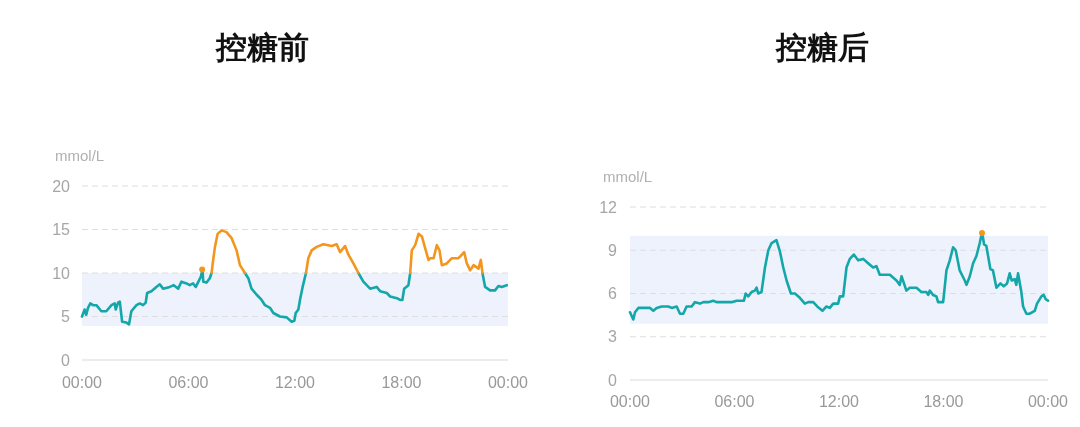 The image size is (1080, 427). I want to click on ytick: 6, so click(612, 293).